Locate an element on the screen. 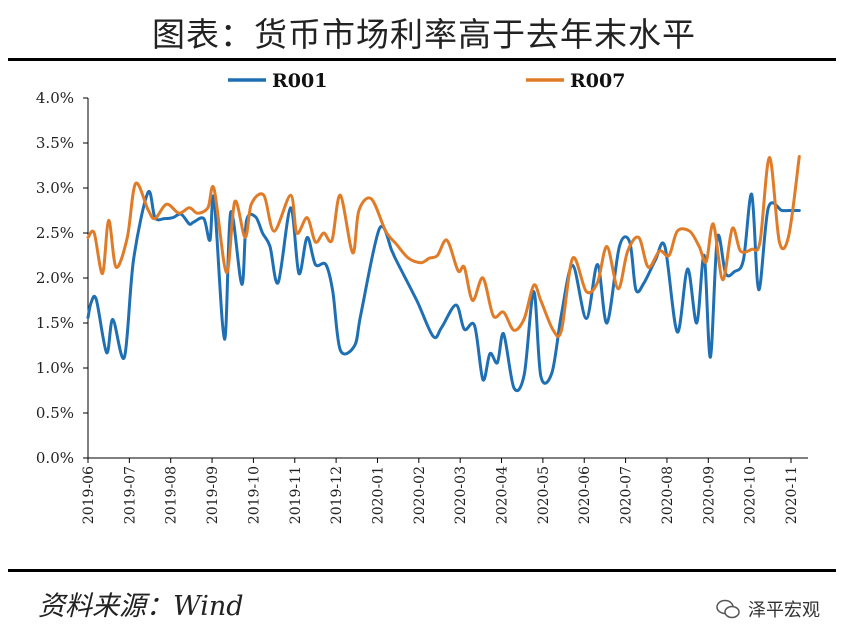  wechat-icon is located at coordinates (728, 609).